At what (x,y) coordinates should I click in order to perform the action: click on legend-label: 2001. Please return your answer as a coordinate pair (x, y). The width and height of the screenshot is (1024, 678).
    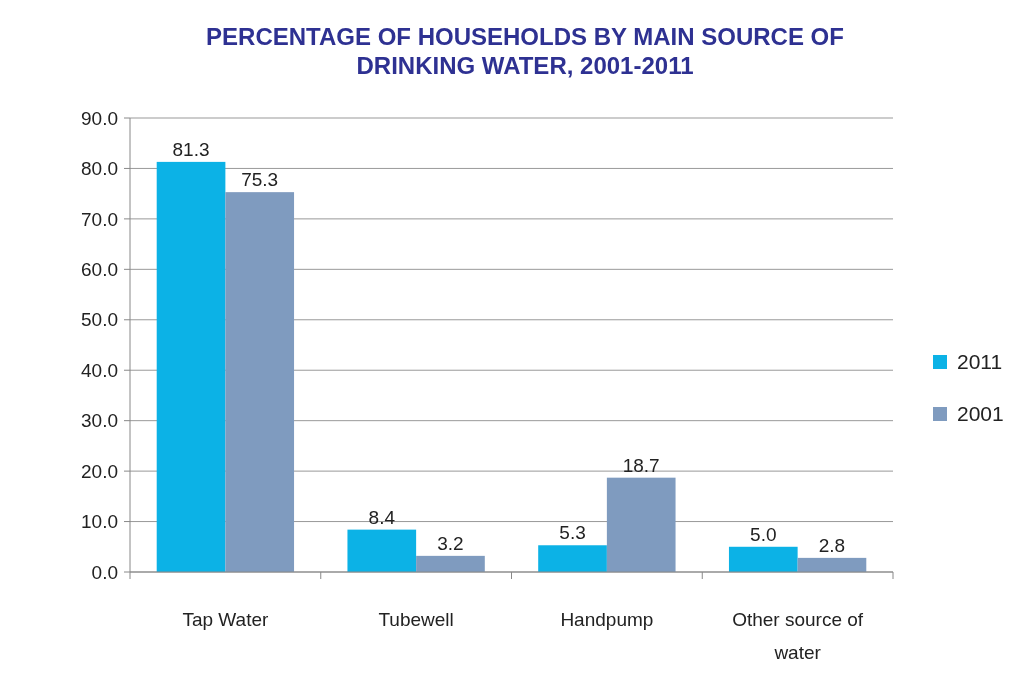
    Looking at the image, I should click on (980, 414).